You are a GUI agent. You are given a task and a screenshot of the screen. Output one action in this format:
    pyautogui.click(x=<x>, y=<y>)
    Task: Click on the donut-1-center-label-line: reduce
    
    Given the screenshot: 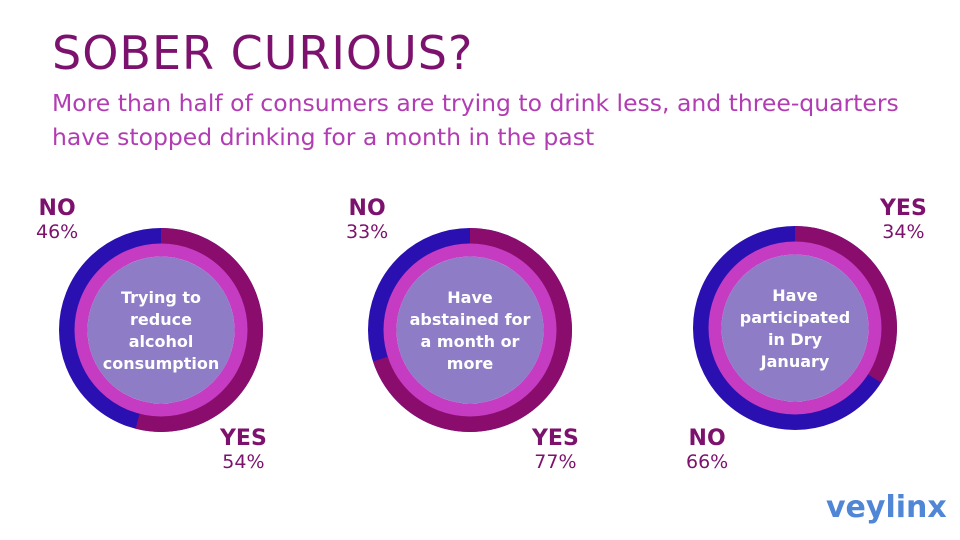 What is the action you would take?
    pyautogui.click(x=161, y=319)
    